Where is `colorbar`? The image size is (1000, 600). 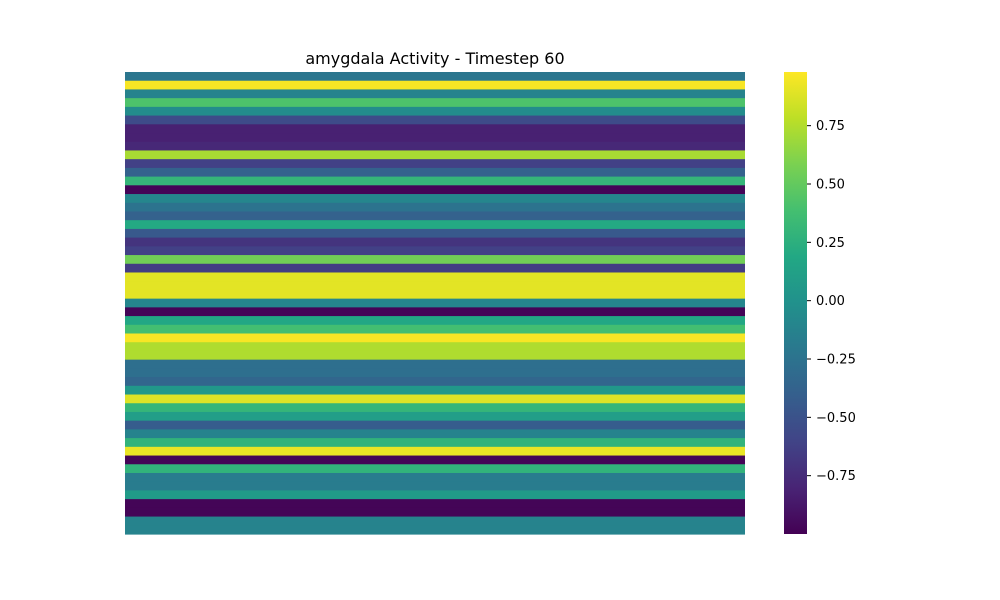
colorbar is located at coordinates (795, 303).